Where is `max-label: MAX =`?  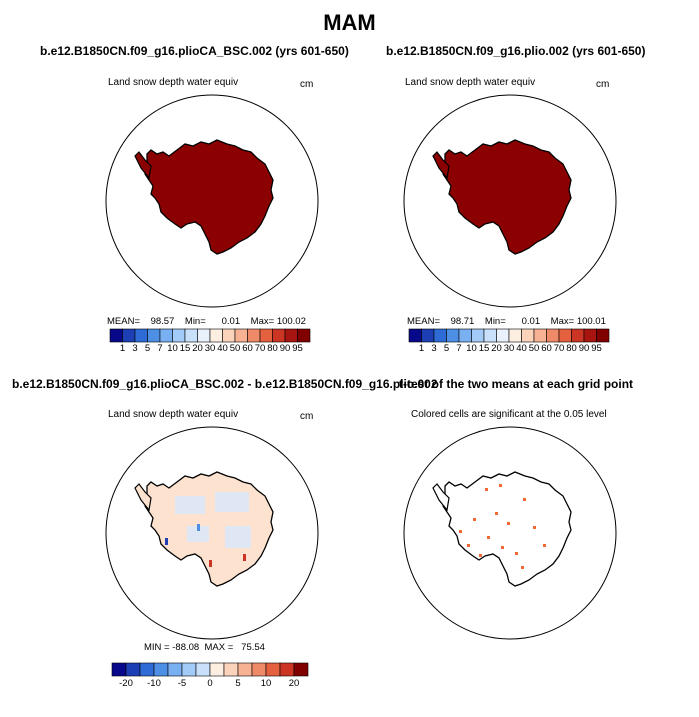 max-label: MAX = is located at coordinates (219, 647).